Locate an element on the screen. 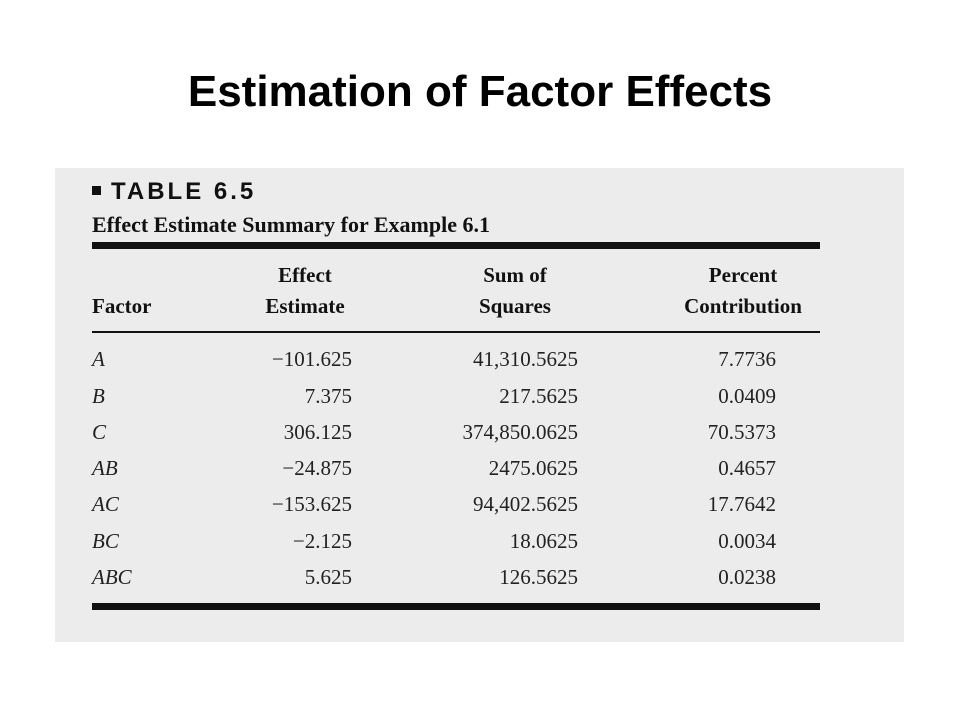 This screenshot has height=720, width=960. table-caption: Effect Estimate Summary for Example 6.1 is located at coordinates (291, 224).